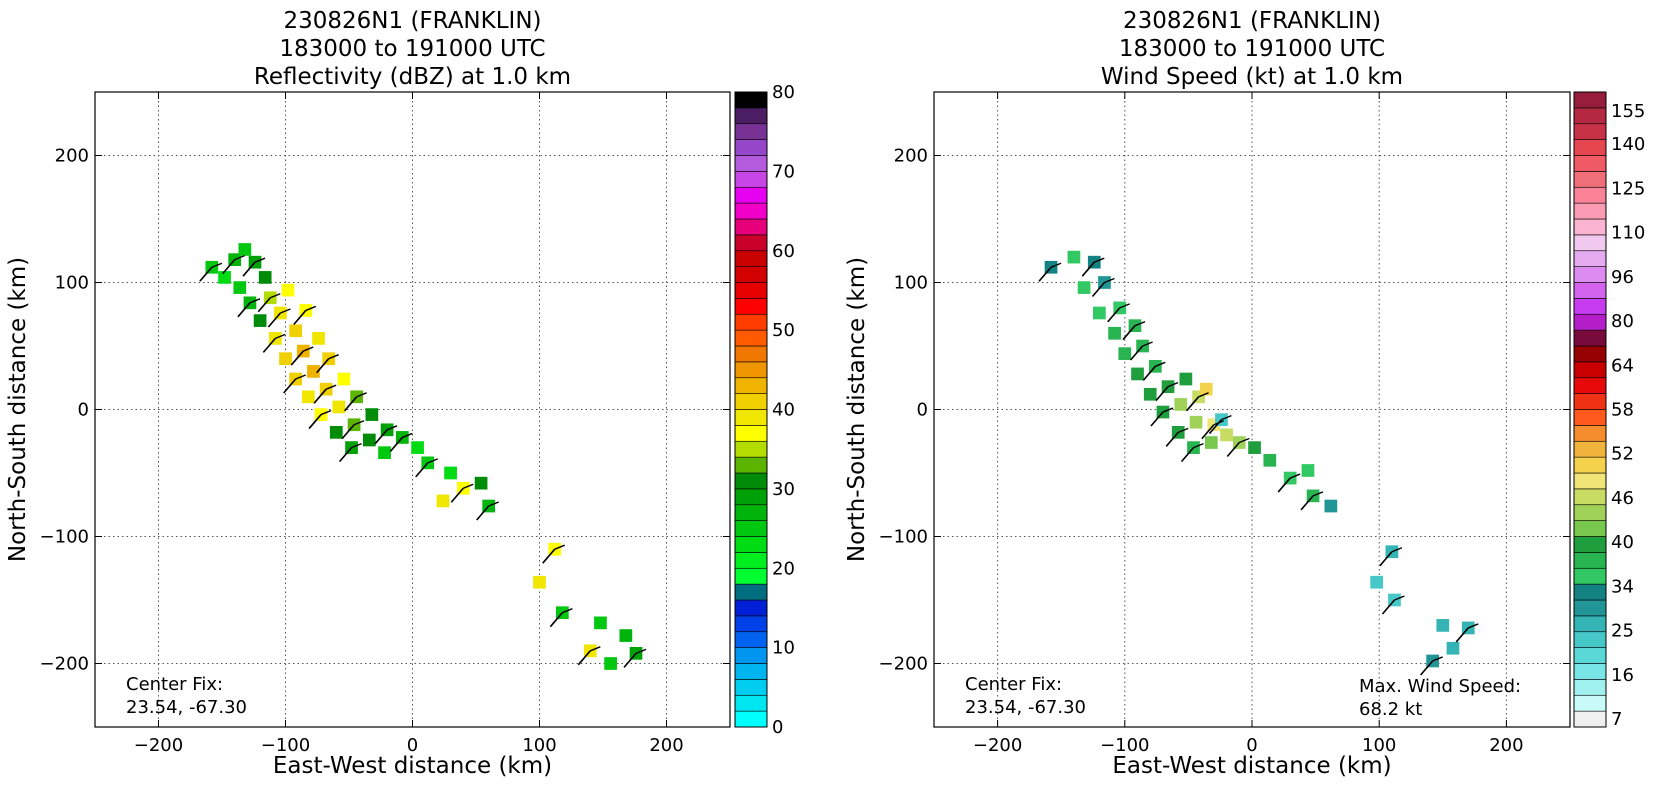 This screenshot has width=1655, height=787. What do you see at coordinates (1622, 631) in the screenshot?
I see `colorbar-tick-label: 25` at bounding box center [1622, 631].